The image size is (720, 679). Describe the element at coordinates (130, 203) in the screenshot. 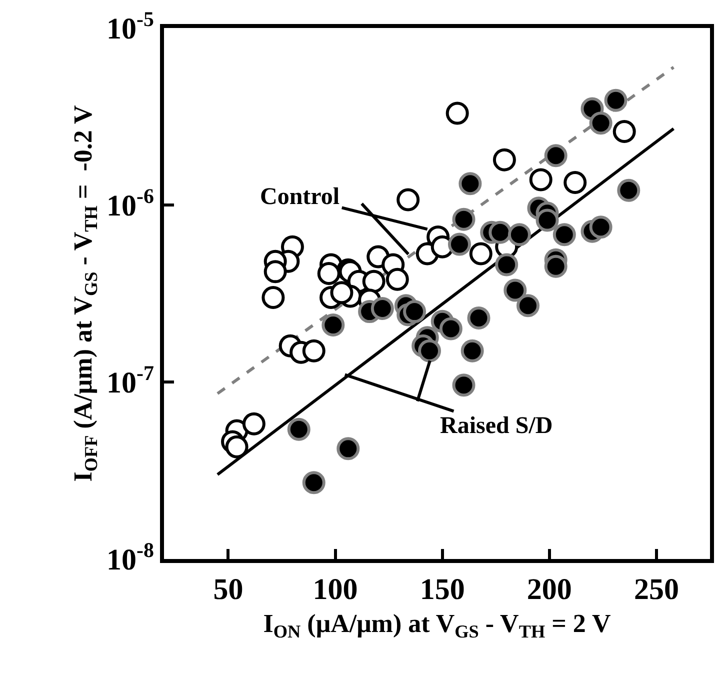

I see `y-tick-label: 10$^{-6}$` at that location.